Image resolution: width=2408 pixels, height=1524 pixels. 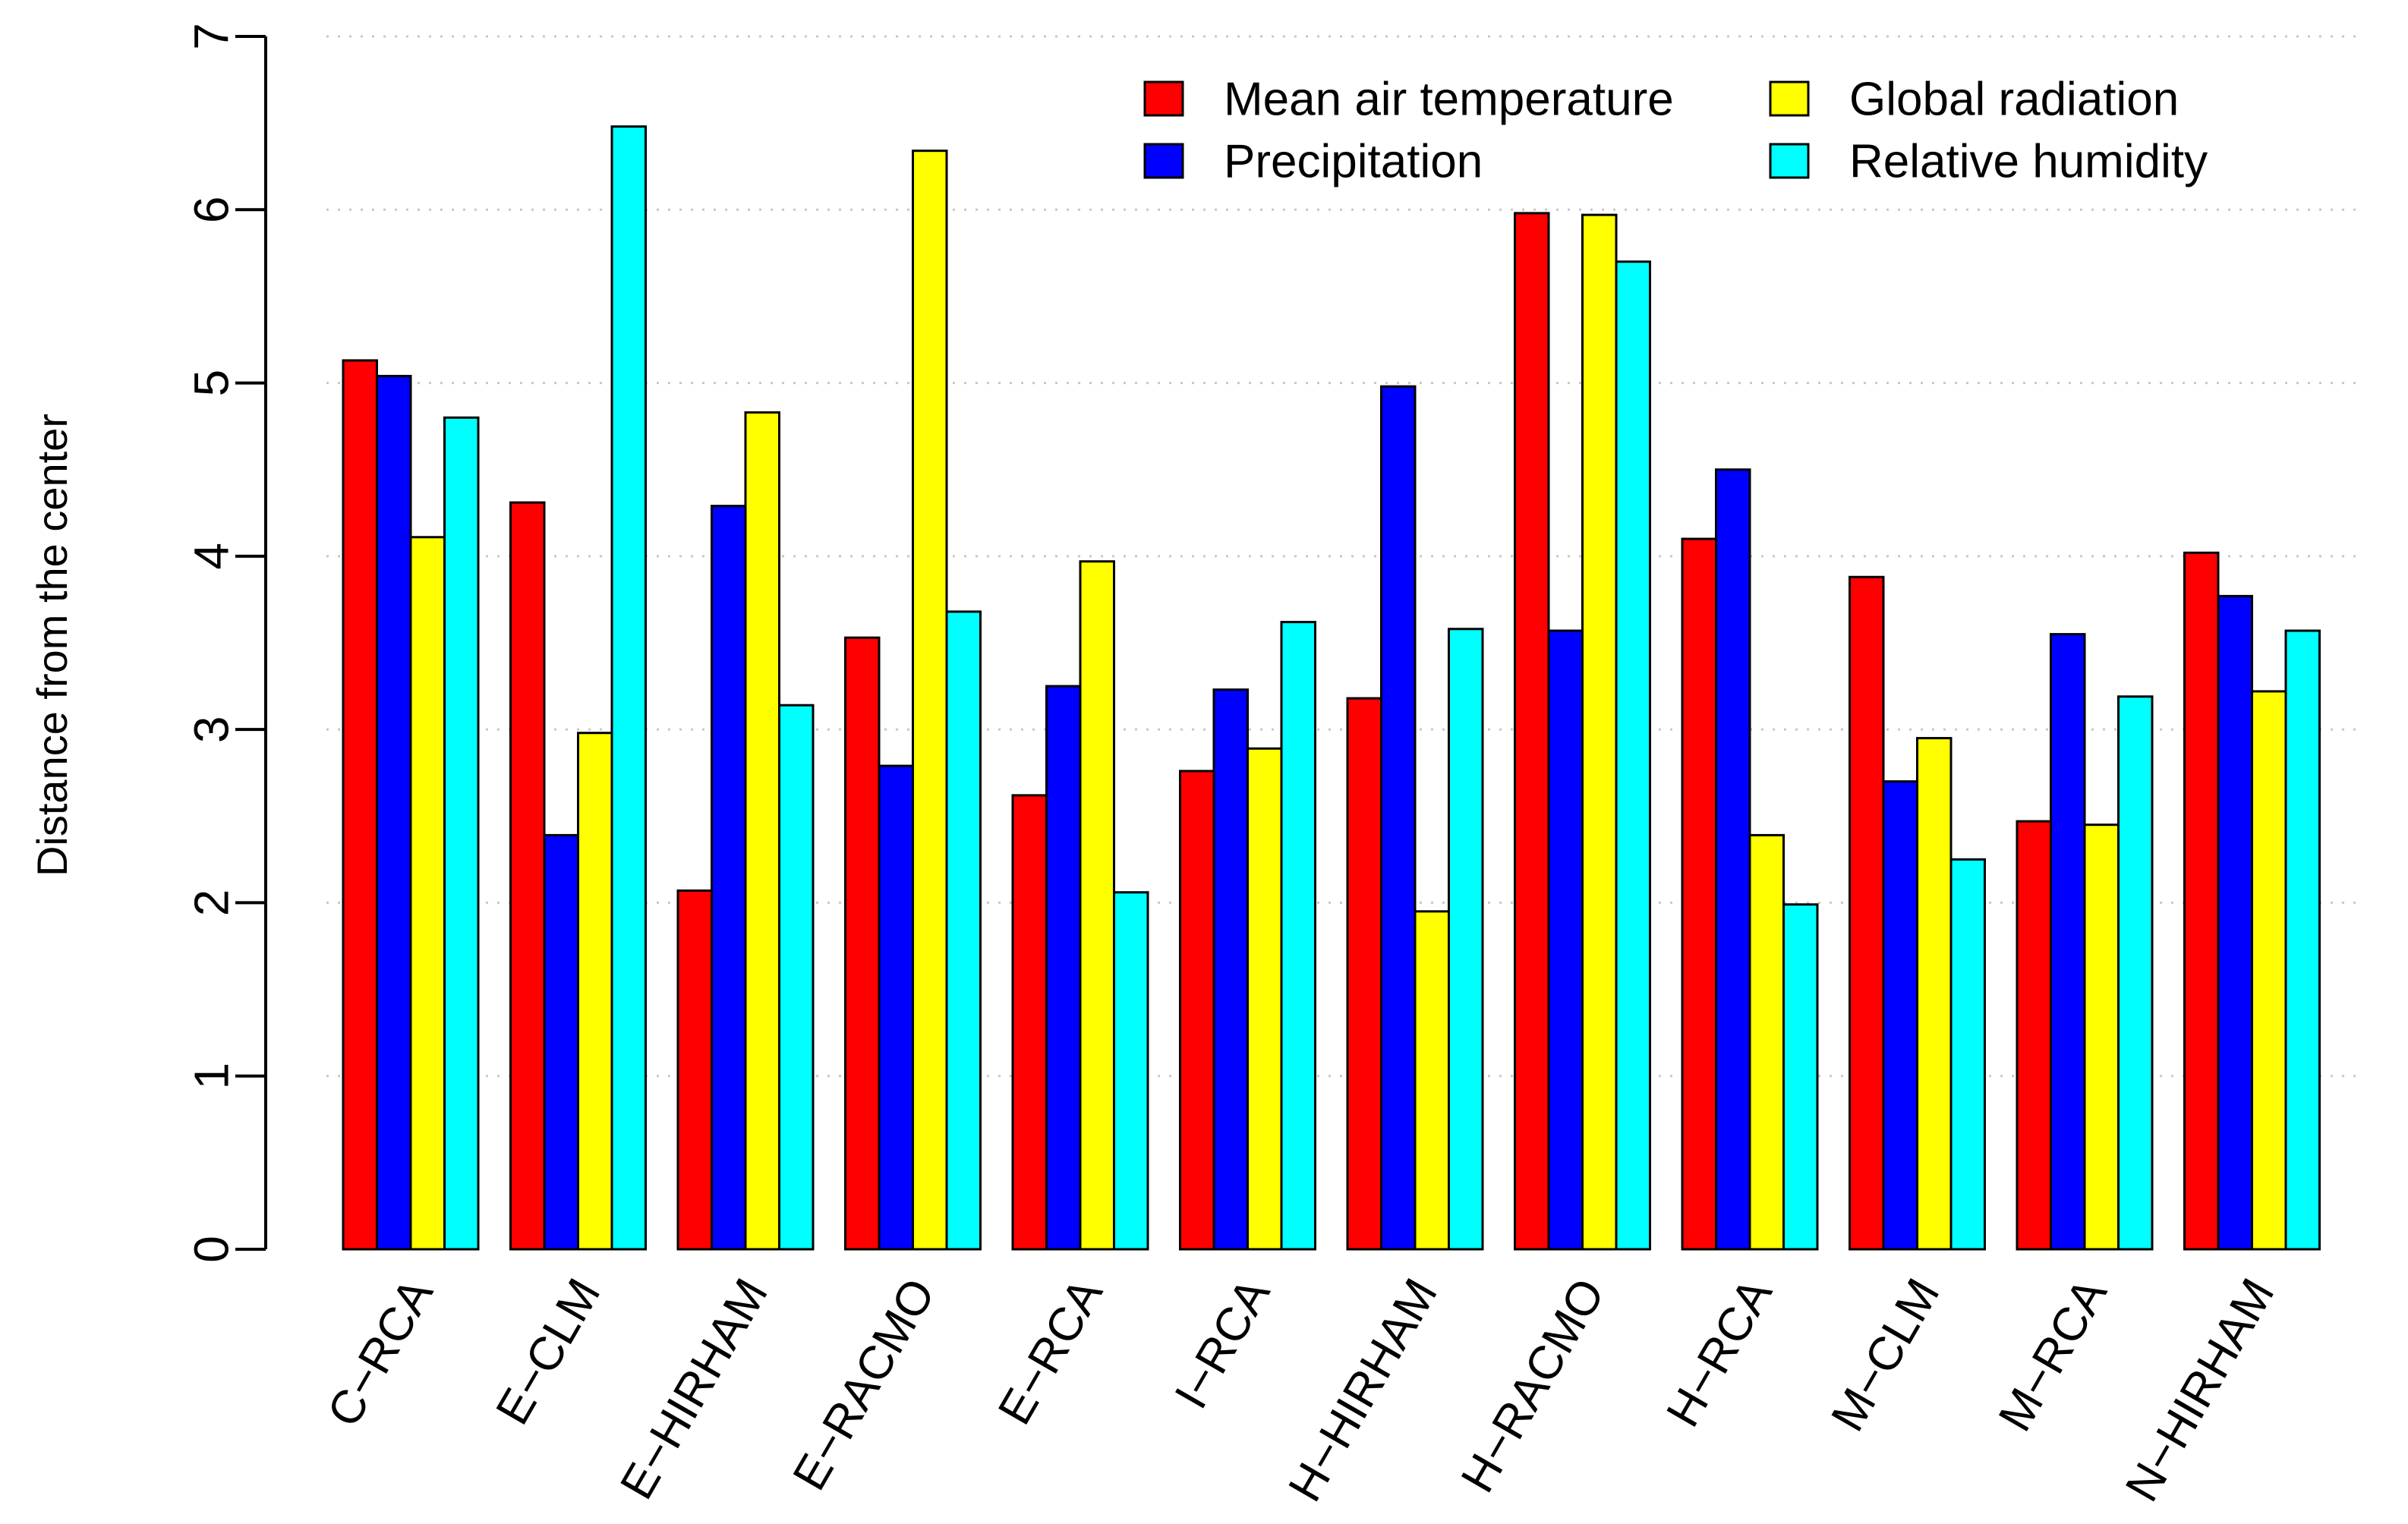 I want to click on legend-label: Precipitation, so click(x=1353, y=162).